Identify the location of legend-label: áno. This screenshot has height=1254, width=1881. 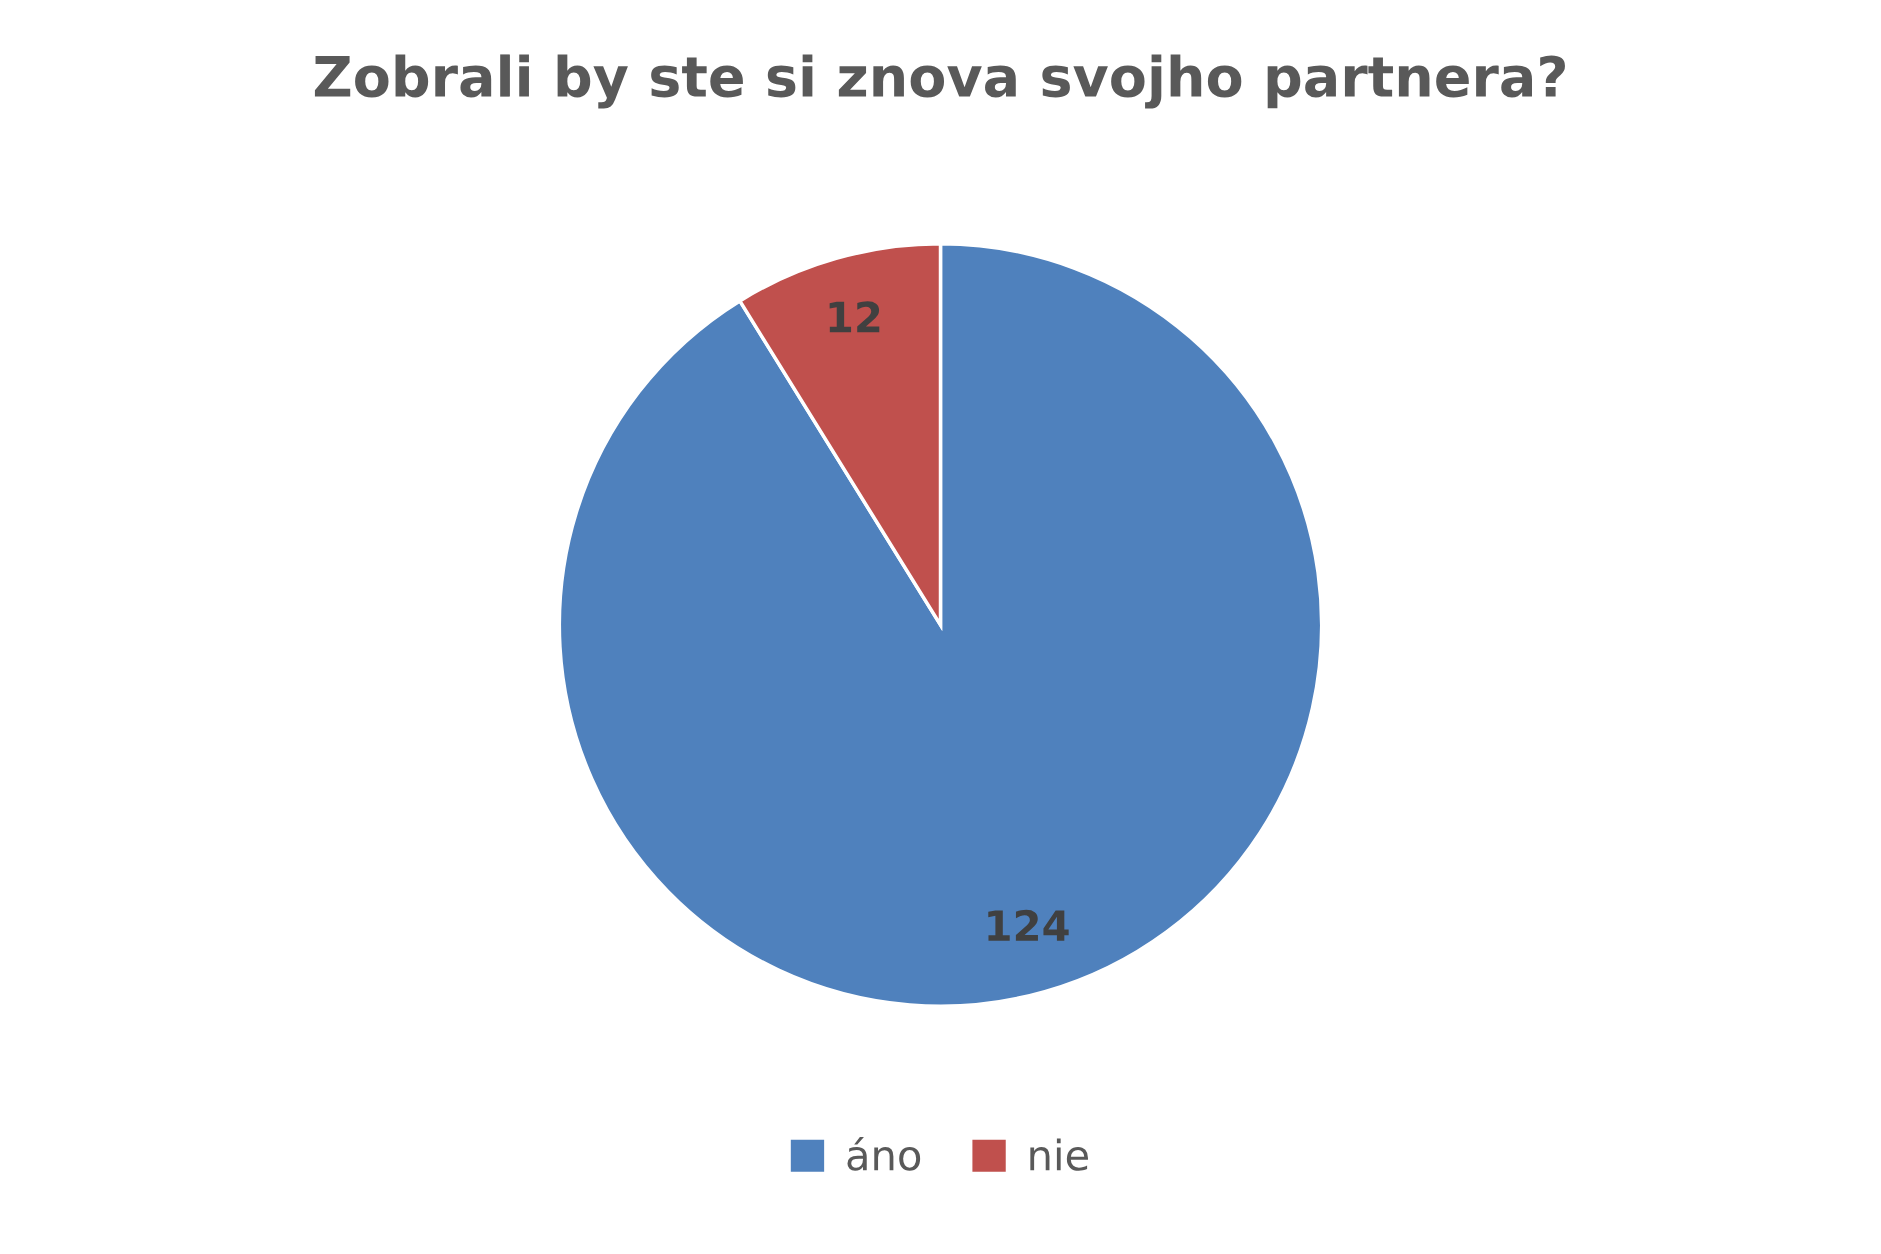
(884, 1153).